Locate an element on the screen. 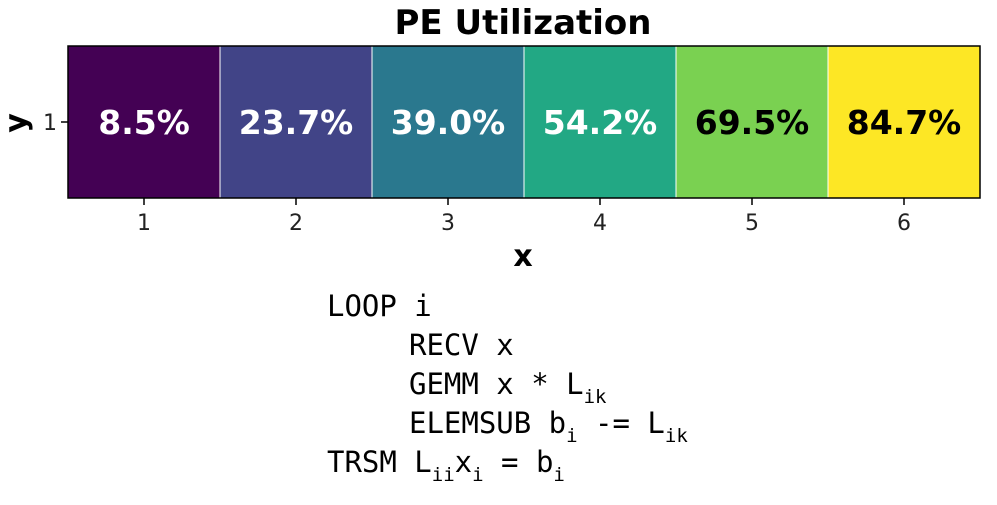 This screenshot has width=997, height=505. code-token: = b is located at coordinates (518, 462).